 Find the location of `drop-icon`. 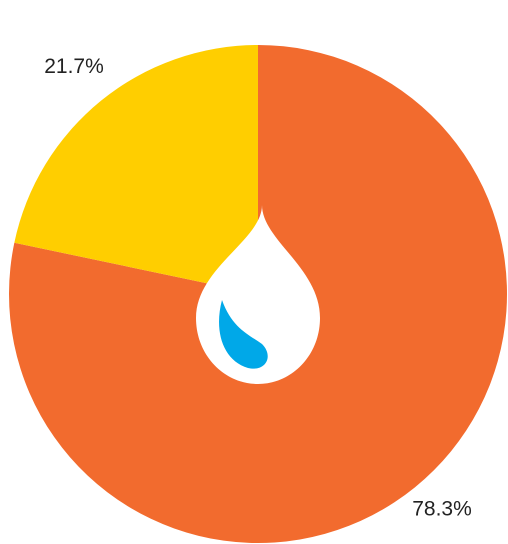

drop-icon is located at coordinates (258, 294).